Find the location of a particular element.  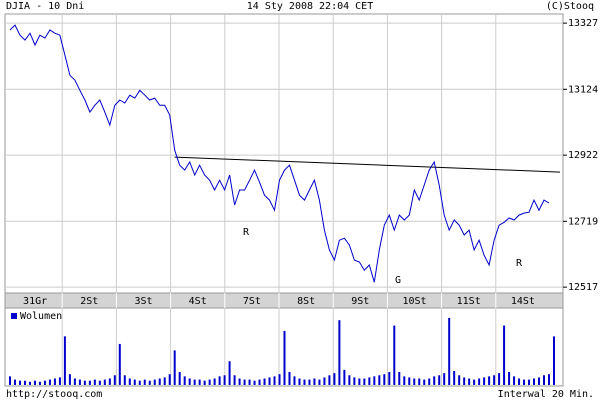

y-tick-label: 12922 is located at coordinates (583, 155).